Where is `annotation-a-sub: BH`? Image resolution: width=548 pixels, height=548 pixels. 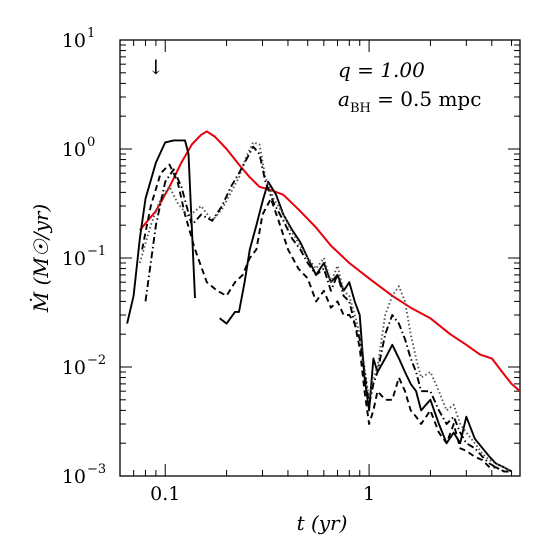
annotation-a-sub: BH is located at coordinates (360, 108).